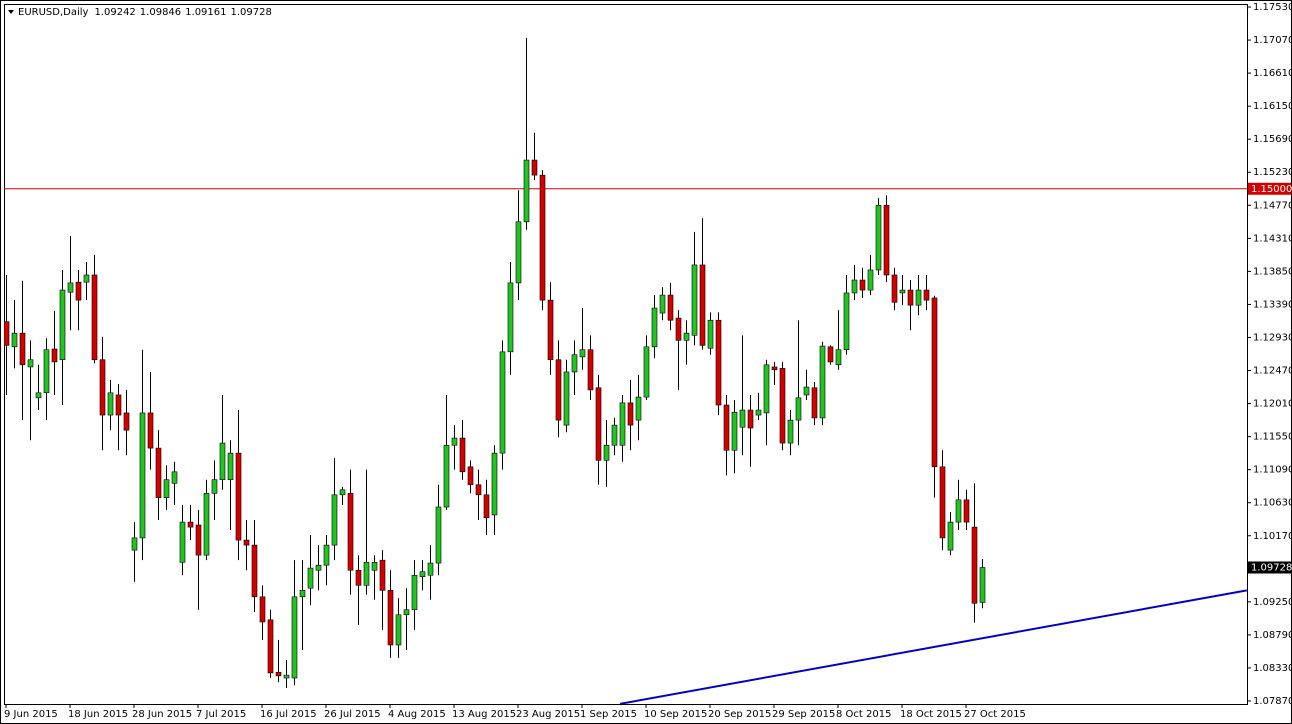 The width and height of the screenshot is (1292, 724). What do you see at coordinates (1272, 304) in the screenshot?
I see `y-tick-label: 1.13390` at bounding box center [1272, 304].